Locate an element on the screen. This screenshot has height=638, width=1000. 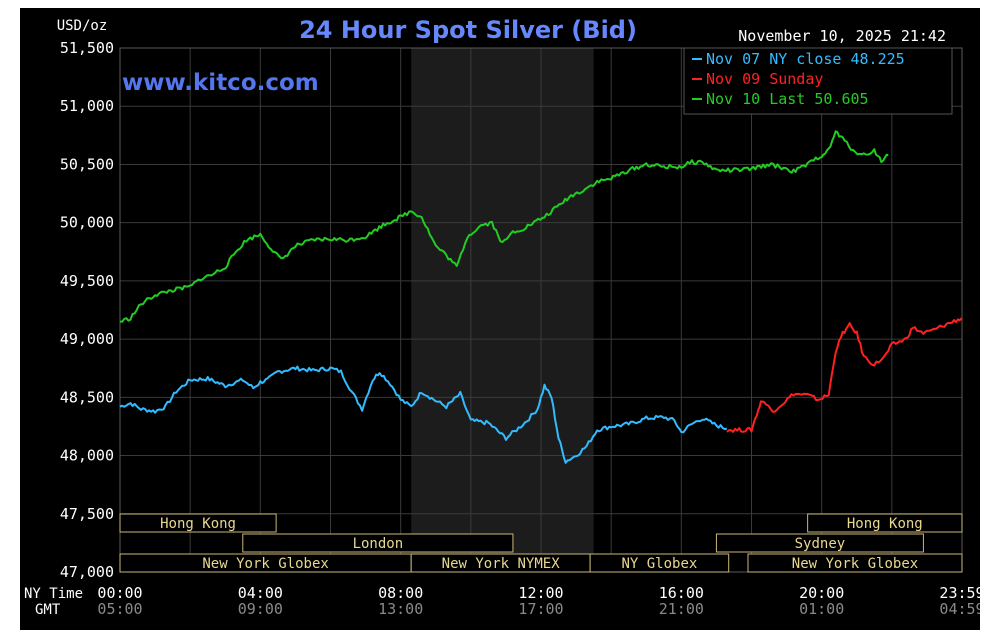
session-label: London is located at coordinates (378, 544).